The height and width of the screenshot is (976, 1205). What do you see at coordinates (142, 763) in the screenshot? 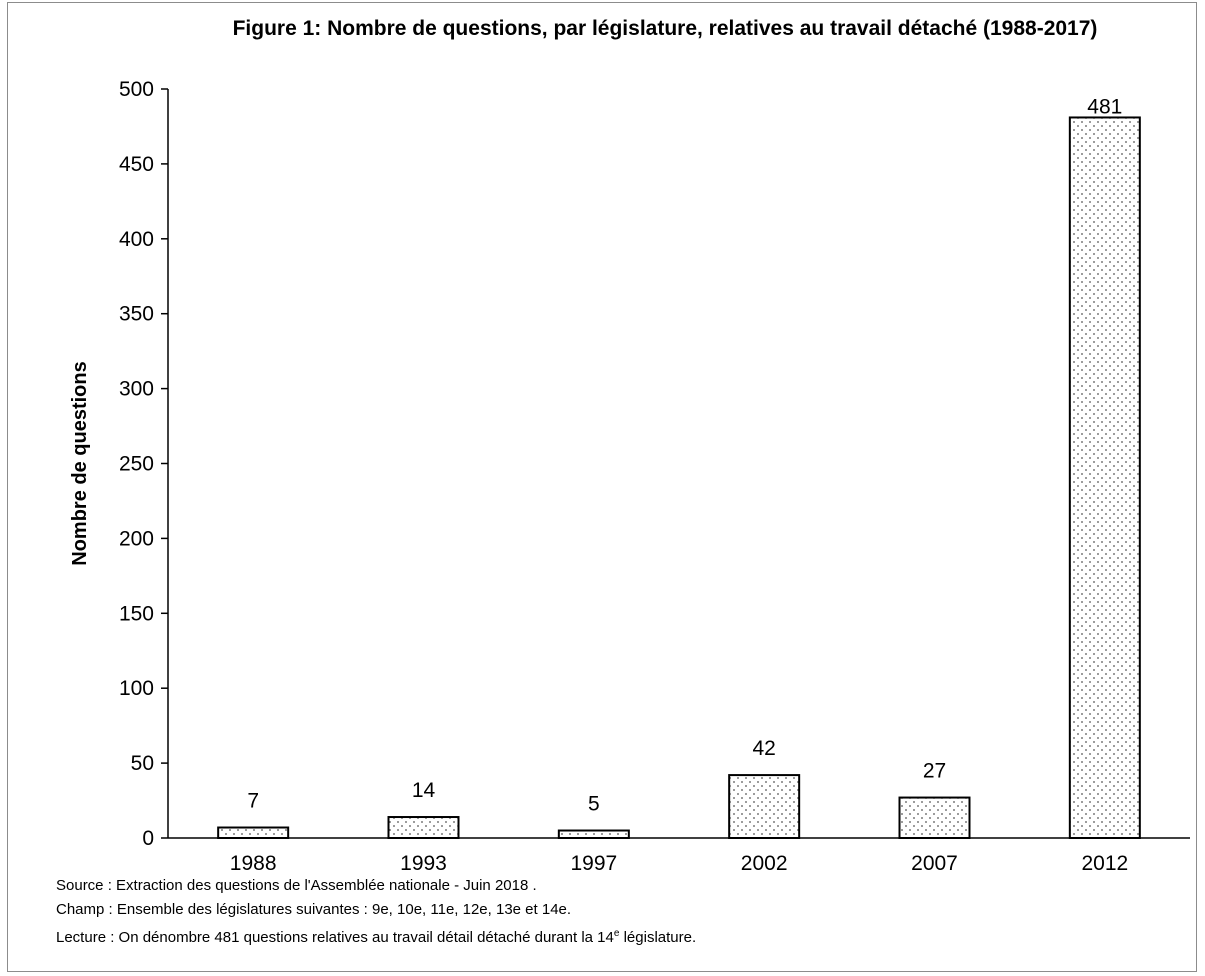
I see `y-tick-label: 50` at bounding box center [142, 763].